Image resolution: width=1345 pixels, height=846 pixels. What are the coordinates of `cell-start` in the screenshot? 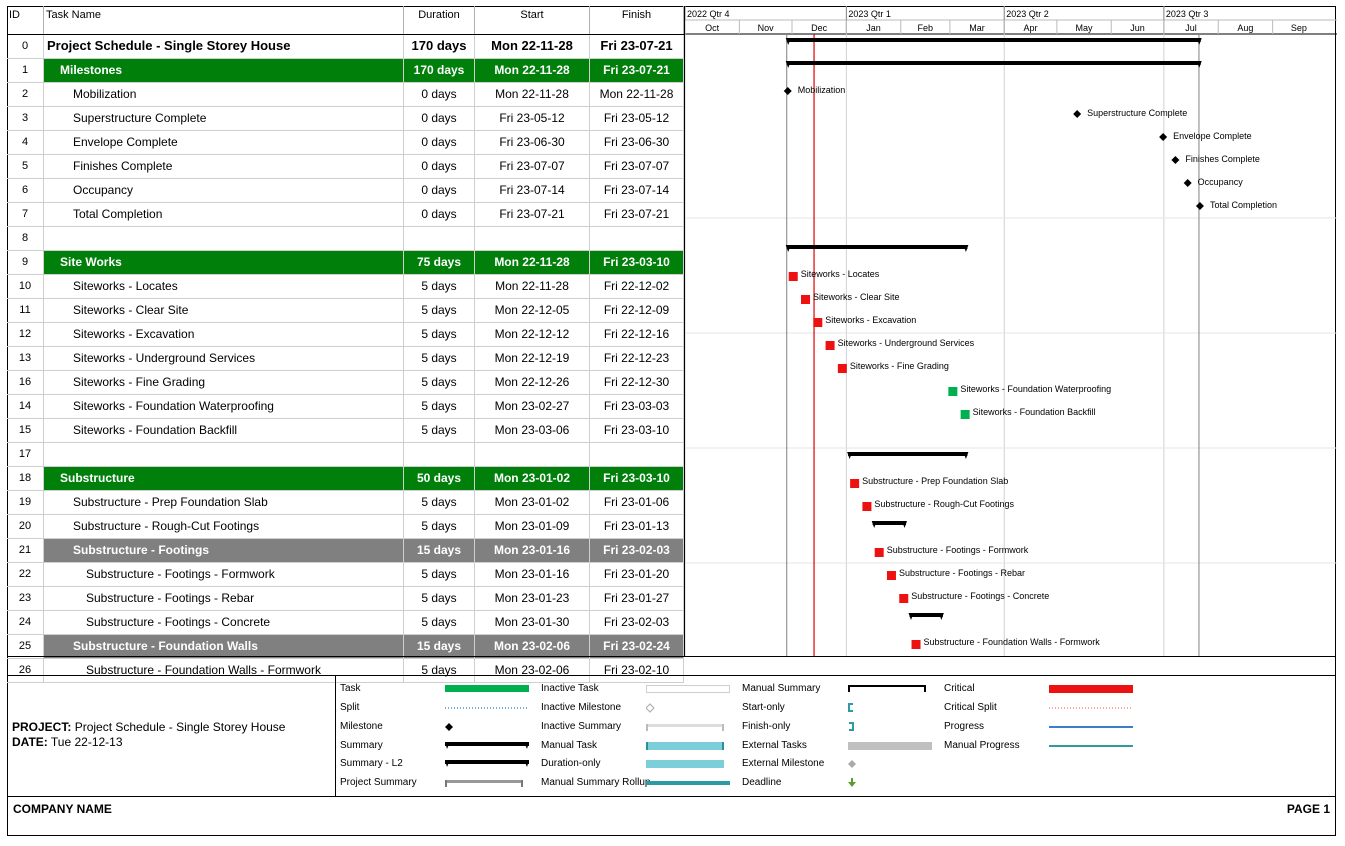 It's located at (532, 454).